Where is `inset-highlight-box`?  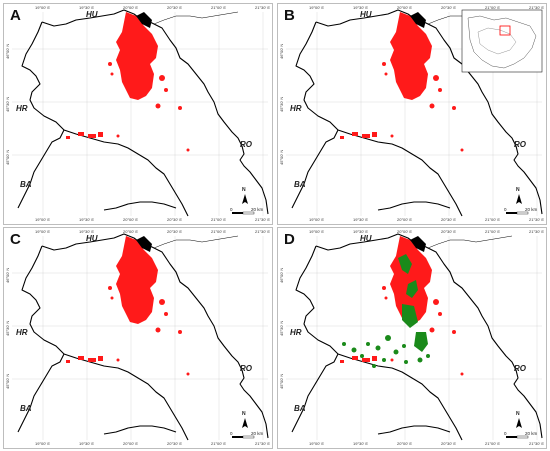 inset-highlight-box is located at coordinates (505, 30).